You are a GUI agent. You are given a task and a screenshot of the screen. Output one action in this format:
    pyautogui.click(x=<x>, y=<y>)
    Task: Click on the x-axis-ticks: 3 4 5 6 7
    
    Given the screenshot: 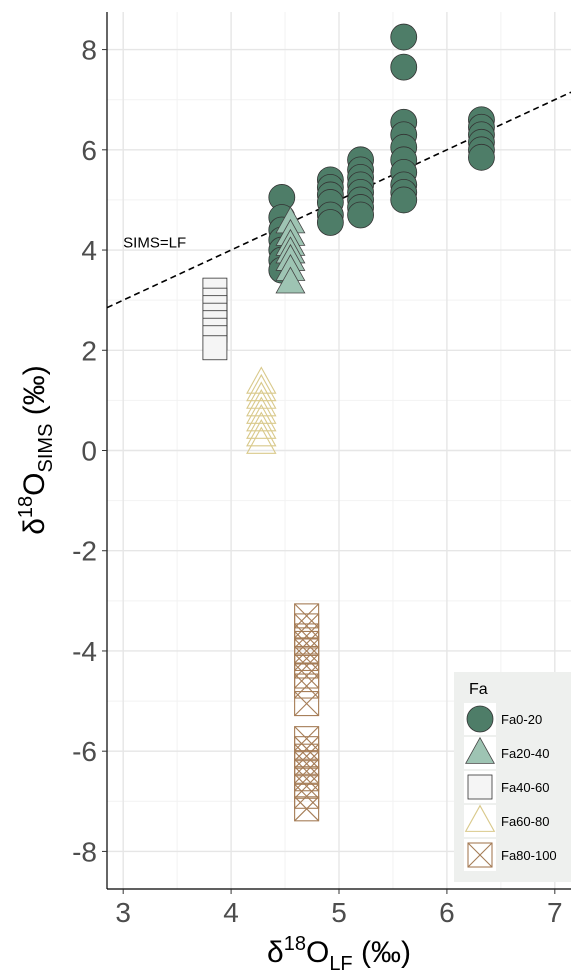 What is the action you would take?
    pyautogui.click(x=339, y=908)
    